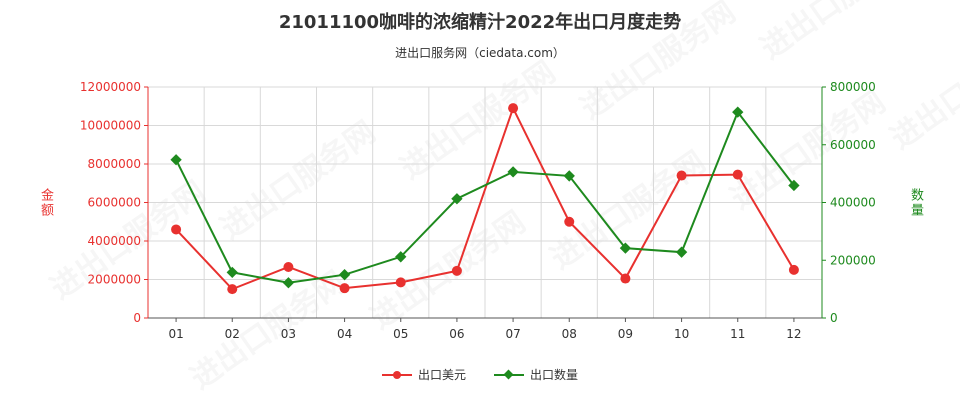 The width and height of the screenshot is (960, 400). I want to click on right-axis-tick-label: 400000, so click(853, 203).